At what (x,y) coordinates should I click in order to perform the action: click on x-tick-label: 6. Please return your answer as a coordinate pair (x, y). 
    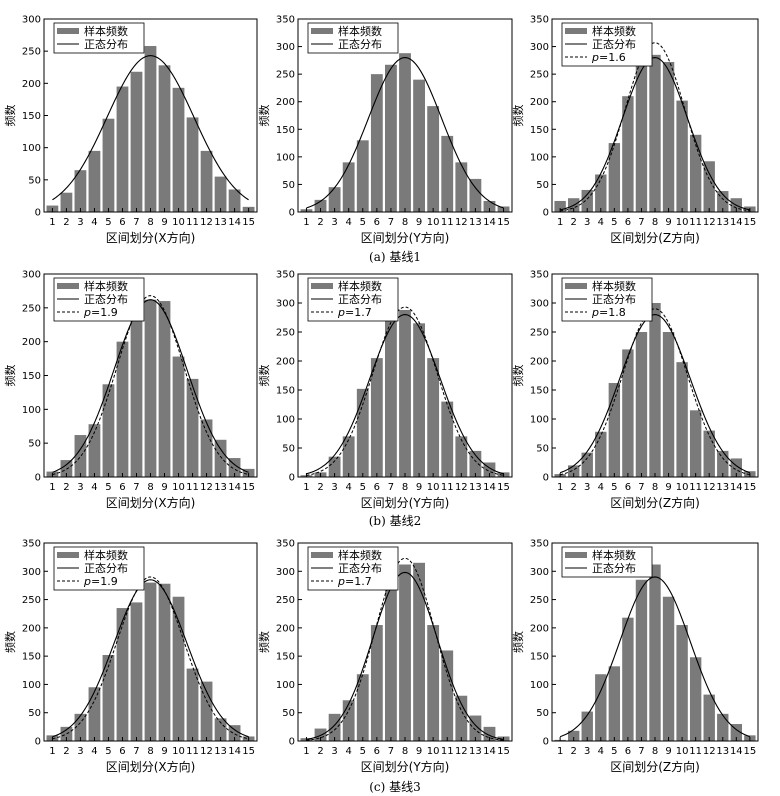
    Looking at the image, I should click on (122, 751).